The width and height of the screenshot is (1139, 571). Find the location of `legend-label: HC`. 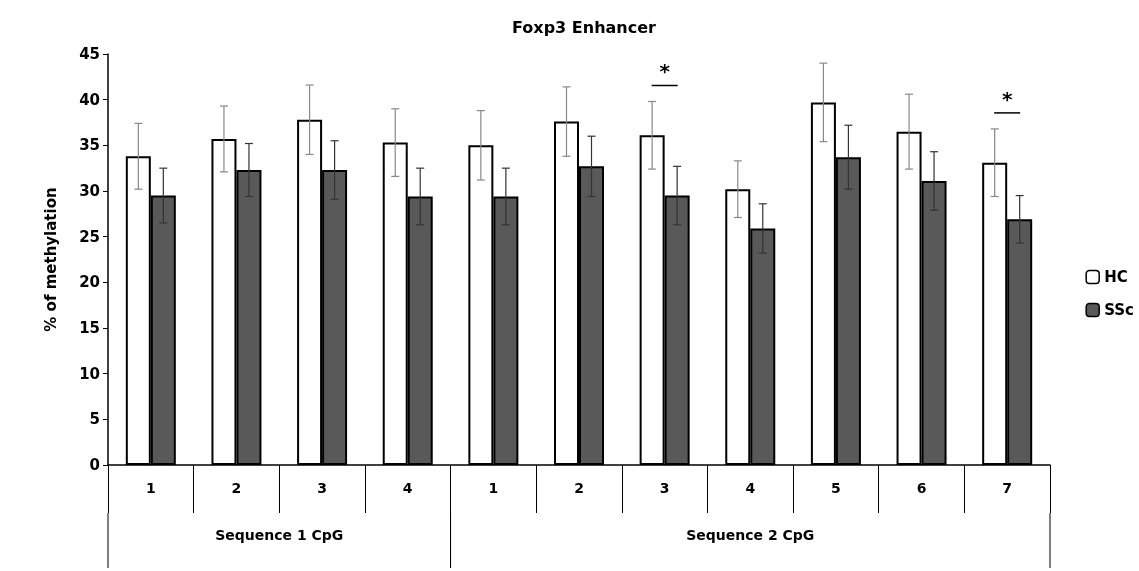

legend-label: HC is located at coordinates (1116, 277).